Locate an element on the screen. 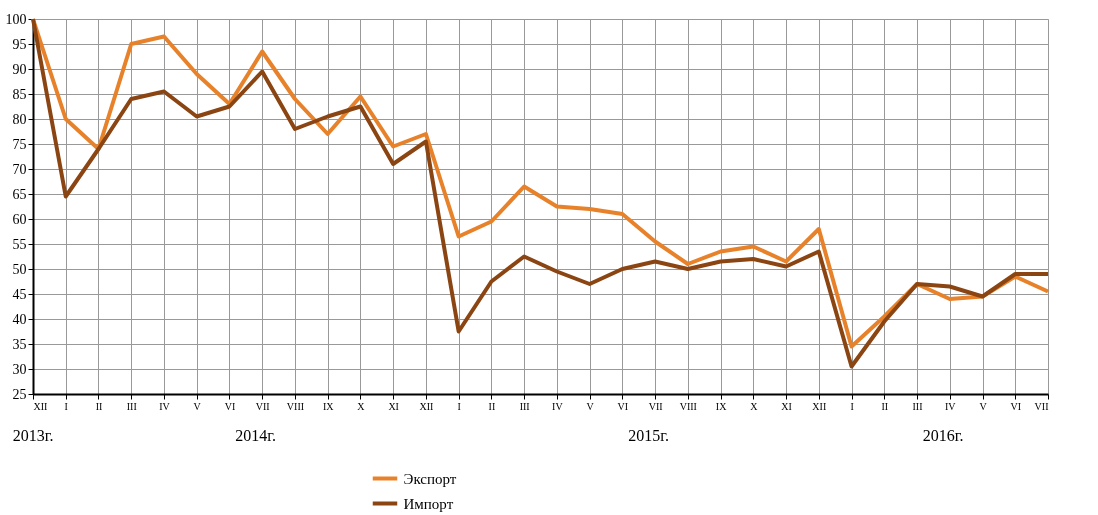 This screenshot has height=515, width=1098. legend-label: Экспорт is located at coordinates (430, 478).